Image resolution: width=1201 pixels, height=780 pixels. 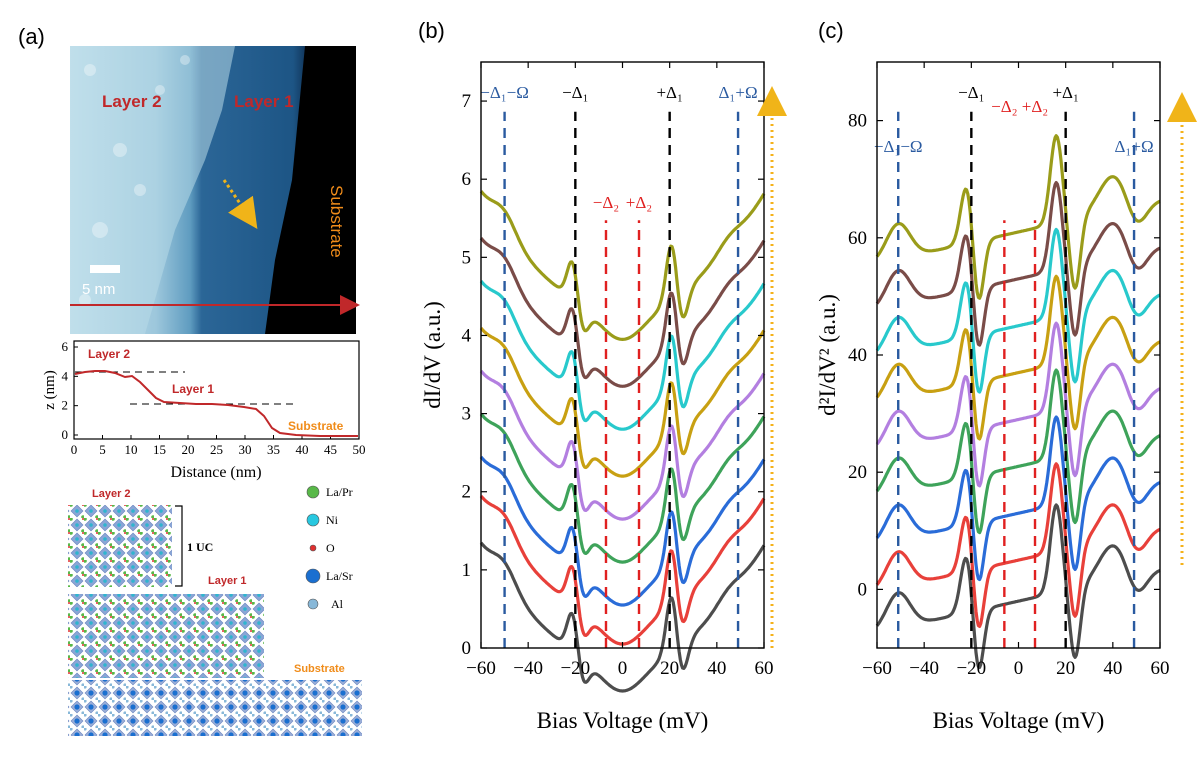 I want to click on scale-bar-label: 5 nm, so click(x=98, y=289).